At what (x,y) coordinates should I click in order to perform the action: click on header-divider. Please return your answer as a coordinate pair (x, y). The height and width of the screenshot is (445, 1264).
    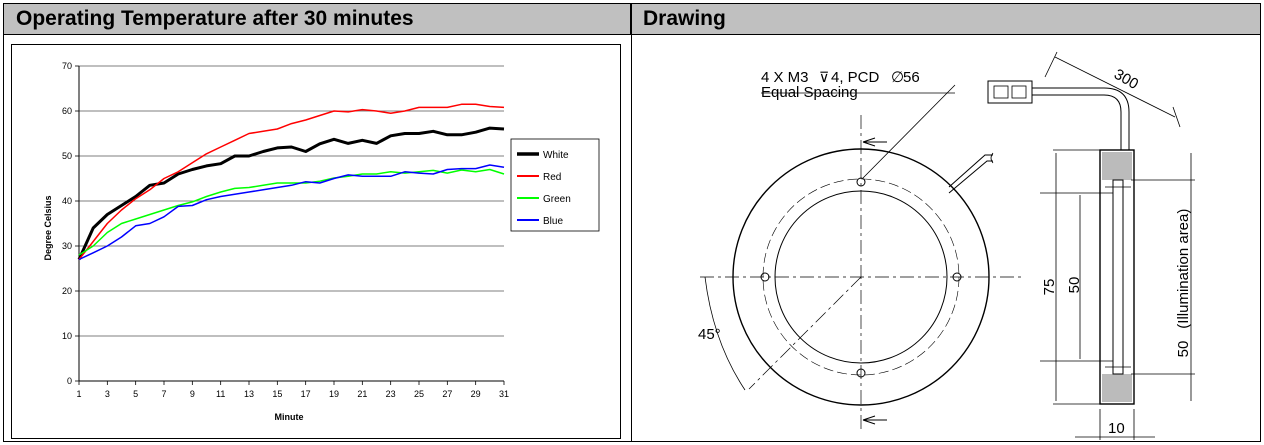
    Looking at the image, I should click on (632, 34).